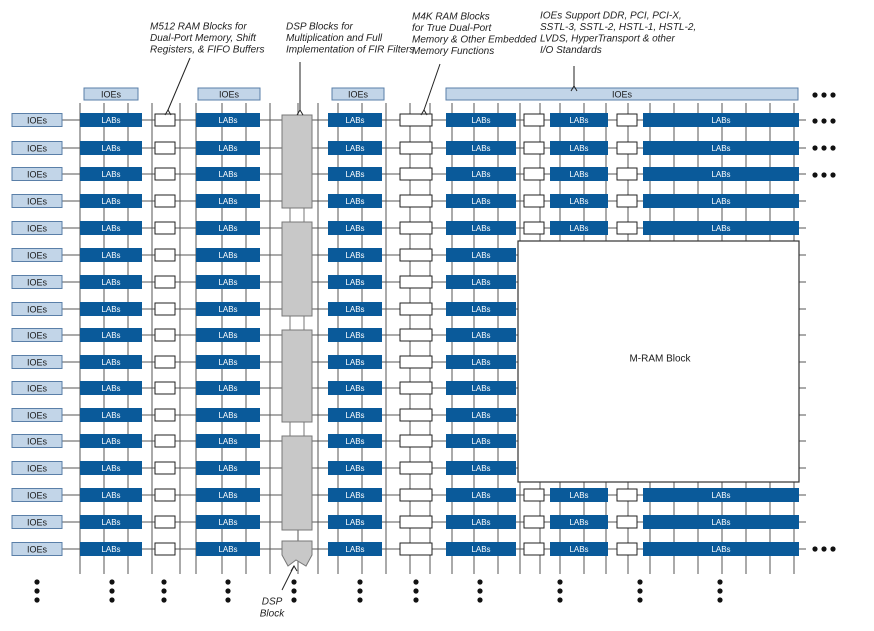 This screenshot has height=631, width=874. Describe the element at coordinates (611, 16) in the screenshot. I see `annotation-ioe-support-line: IOEs Support DDR, PCI, PCI-X,` at that location.